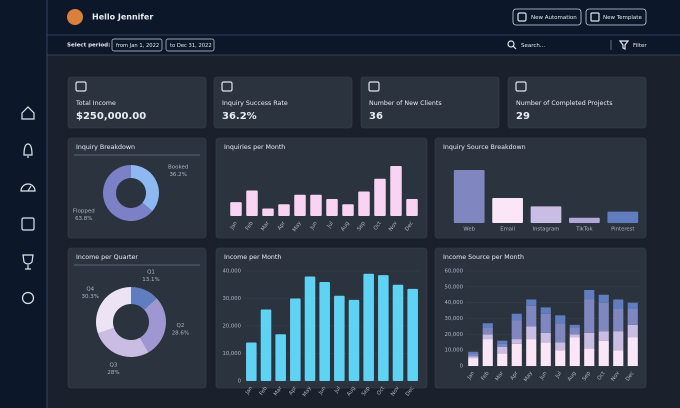  I want to click on avatar, so click(75, 17).